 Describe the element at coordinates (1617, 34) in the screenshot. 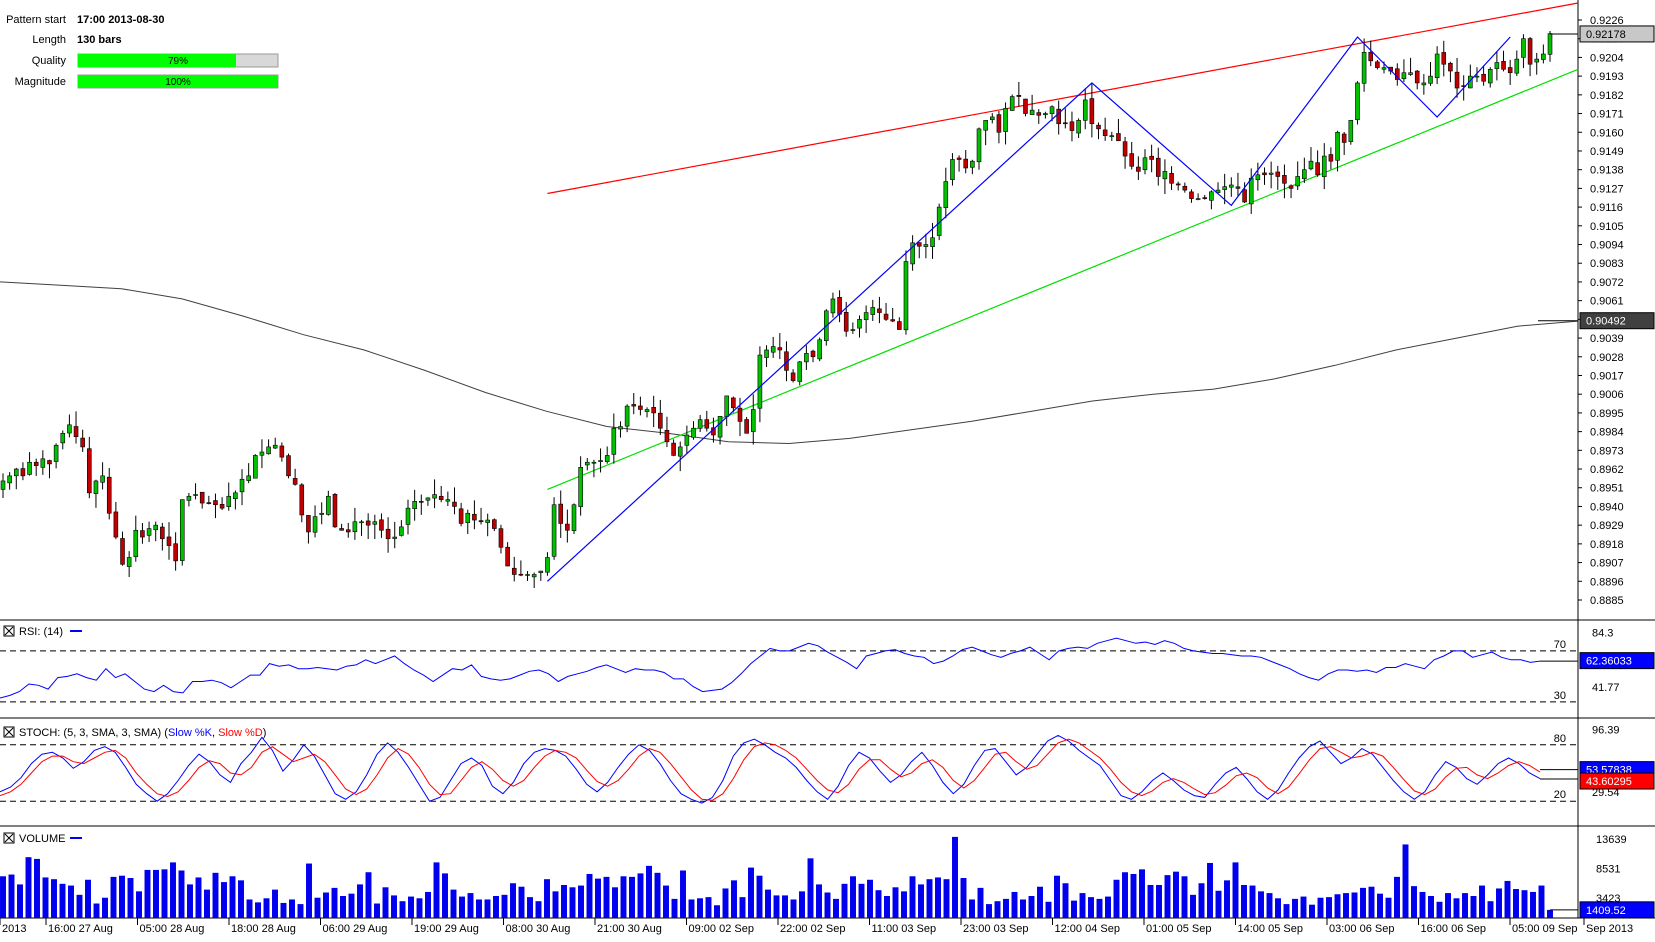

I see `last-price-tag` at that location.